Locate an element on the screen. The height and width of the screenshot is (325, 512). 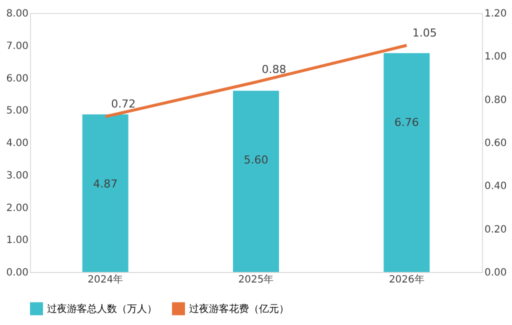
legend-label: 过夜游客总人数（万人） is located at coordinates (102, 308).